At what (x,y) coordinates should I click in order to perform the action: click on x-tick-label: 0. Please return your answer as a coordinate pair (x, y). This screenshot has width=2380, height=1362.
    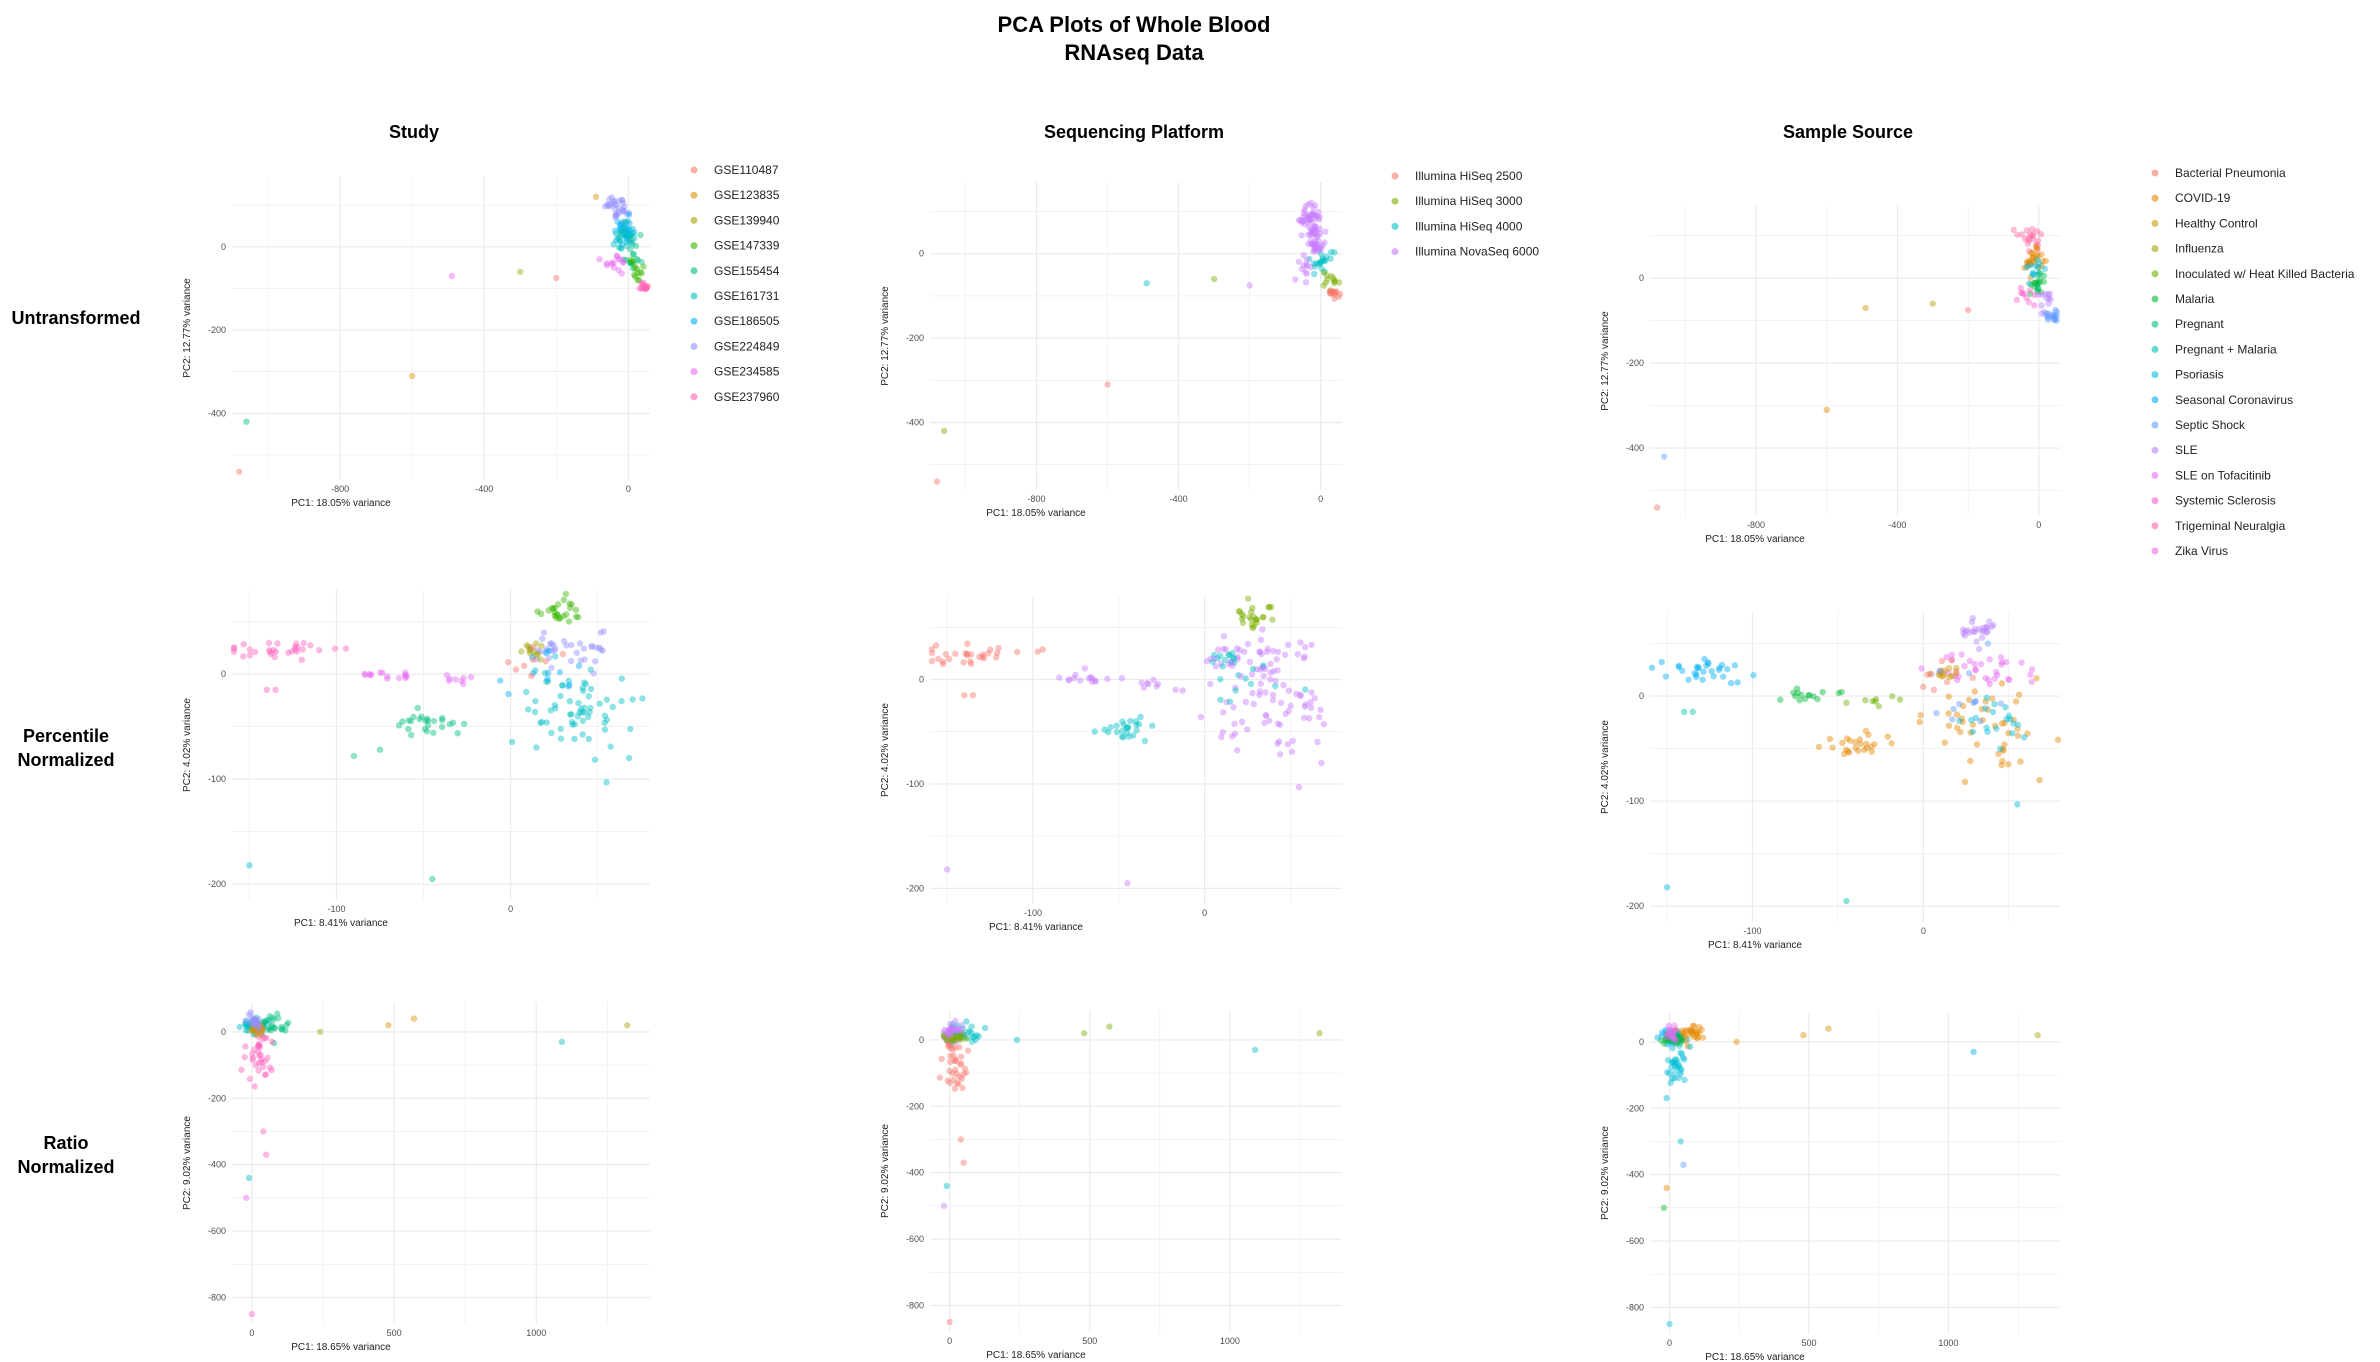
    Looking at the image, I should click on (1320, 499).